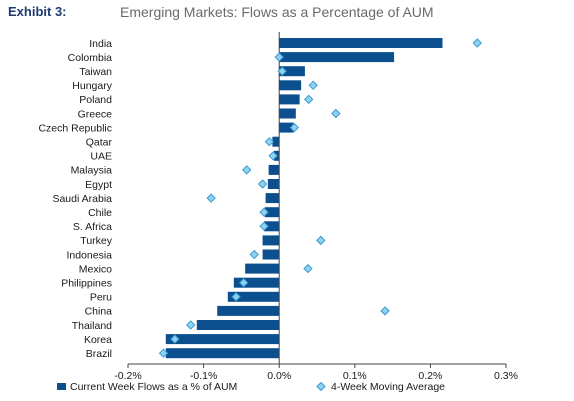 This screenshot has width=574, height=401. I want to click on category-label: Malaysia, so click(92, 171).